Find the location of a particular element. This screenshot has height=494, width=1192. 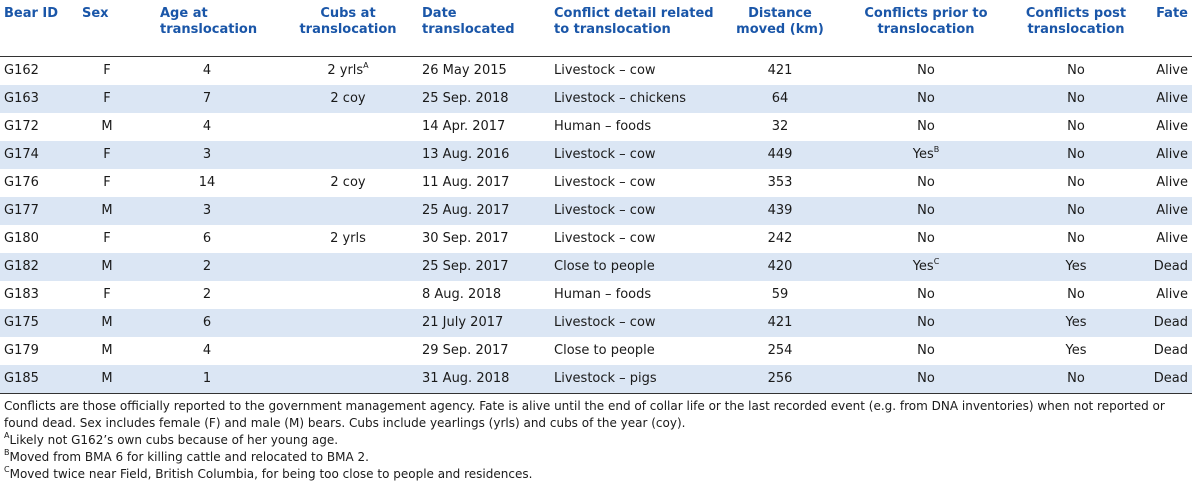

cell-distance: 421 is located at coordinates (780, 323).